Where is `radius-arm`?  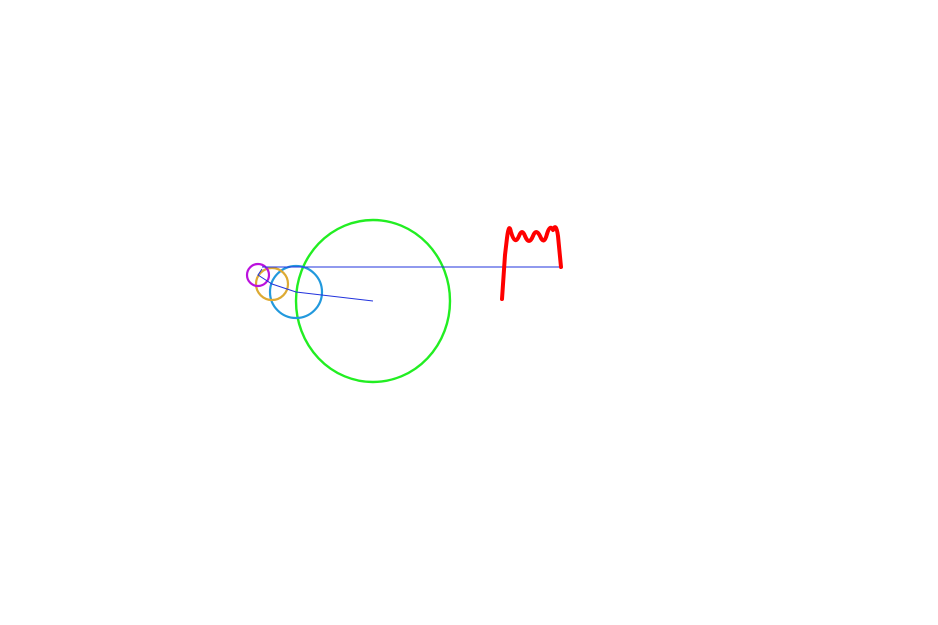
radius-arm is located at coordinates (315, 285).